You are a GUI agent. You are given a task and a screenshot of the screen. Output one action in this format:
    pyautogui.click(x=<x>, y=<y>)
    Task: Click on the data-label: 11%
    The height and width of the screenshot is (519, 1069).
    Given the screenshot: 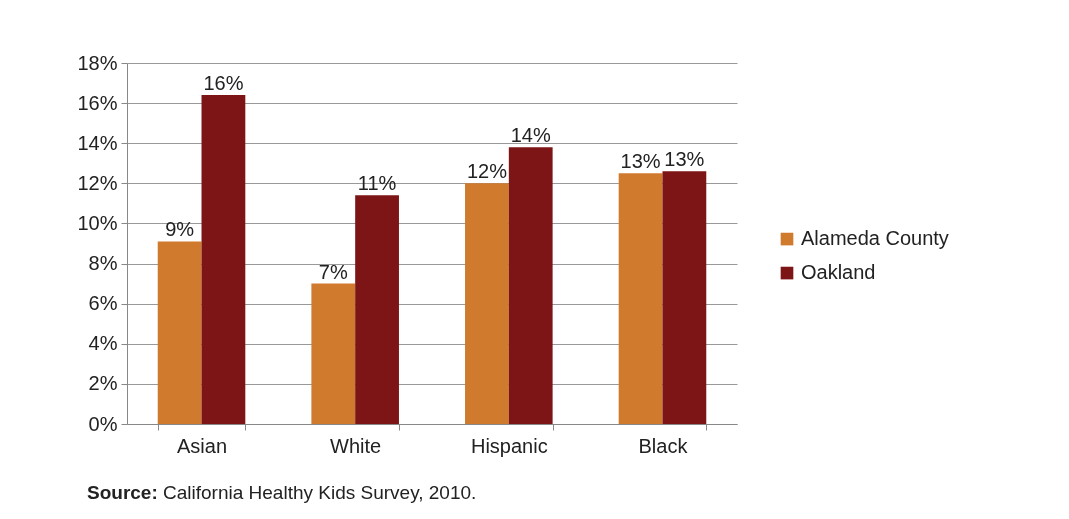 What is the action you would take?
    pyautogui.click(x=377, y=183)
    